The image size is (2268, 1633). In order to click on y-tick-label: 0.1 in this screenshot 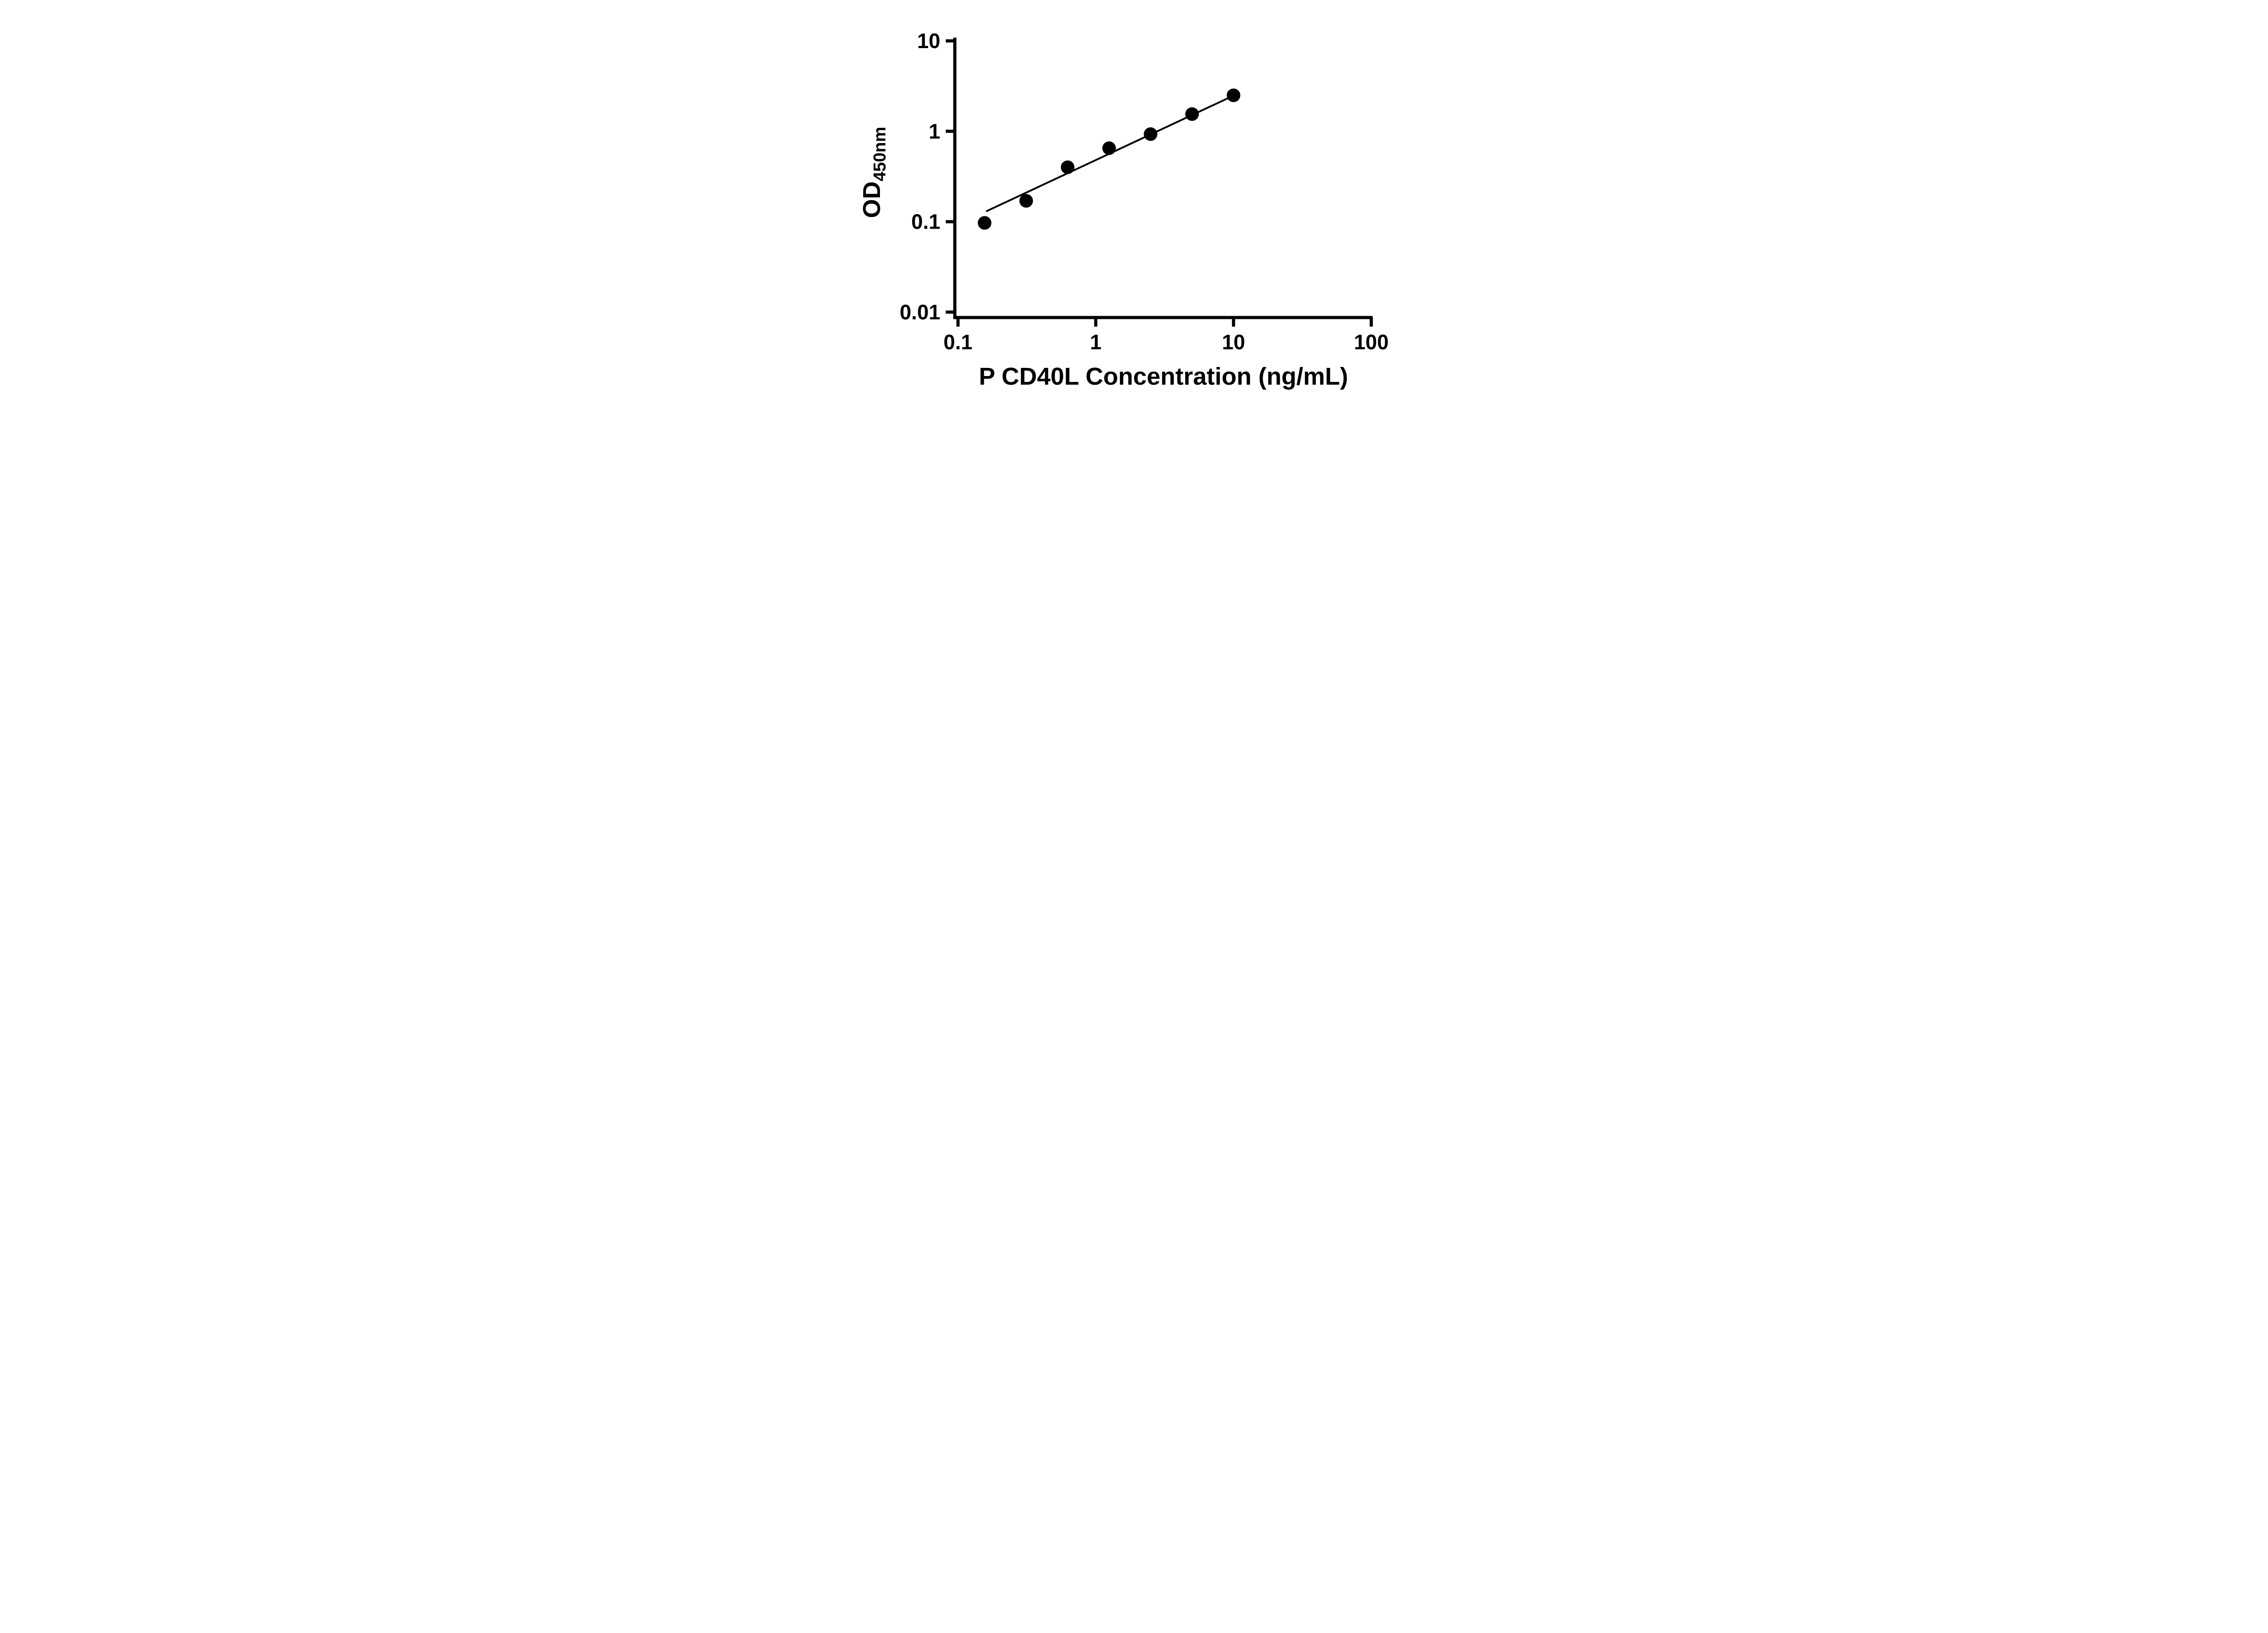, I will do `click(926, 222)`.